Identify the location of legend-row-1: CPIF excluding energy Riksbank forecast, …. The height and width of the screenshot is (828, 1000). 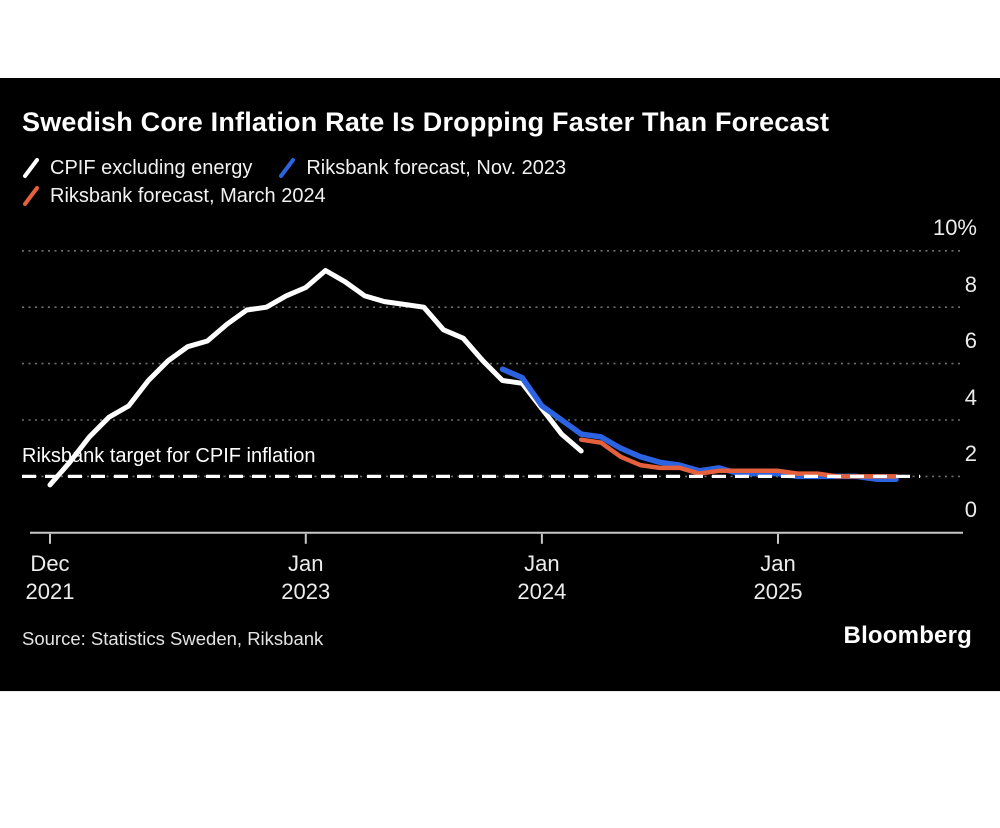
(294, 168).